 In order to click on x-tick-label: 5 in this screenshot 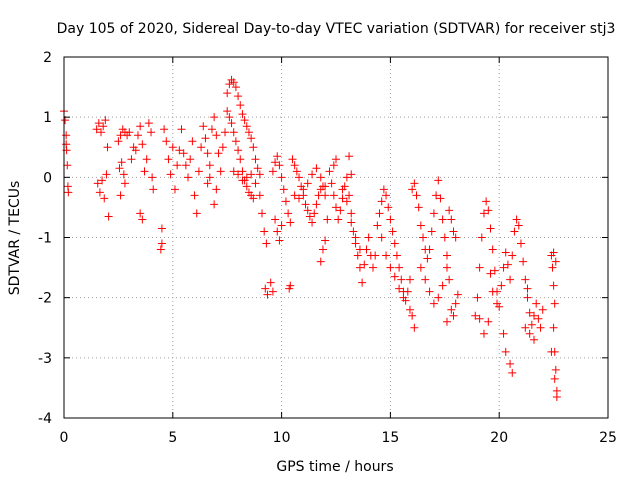, I will do `click(172, 438)`.